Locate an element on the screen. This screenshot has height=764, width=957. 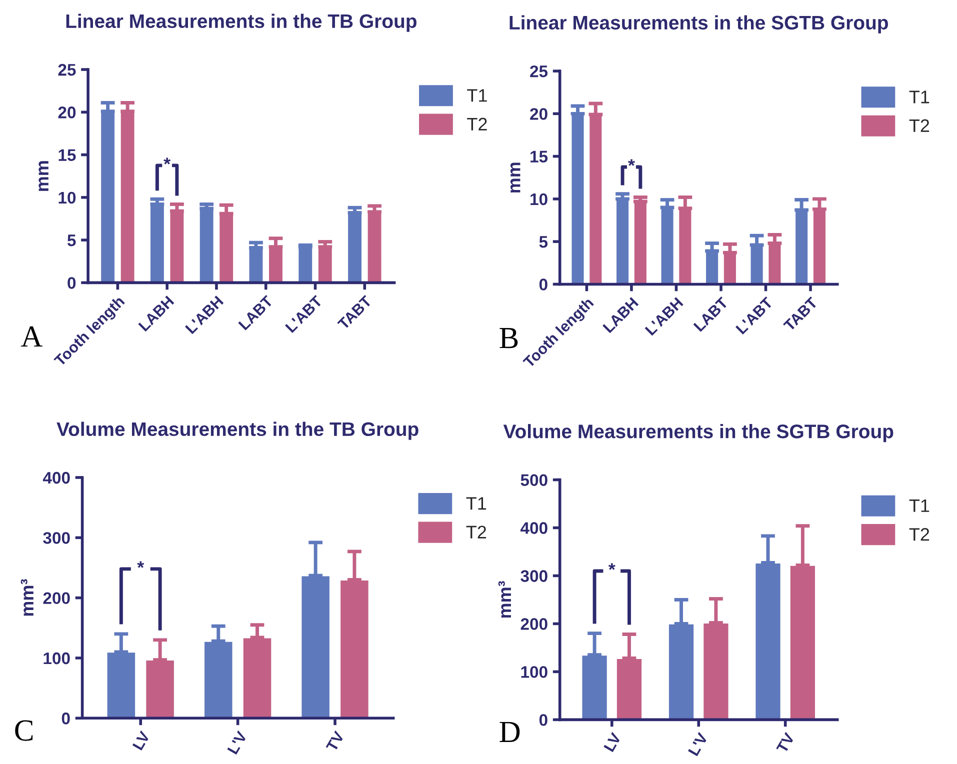
y-tick-label: 500 is located at coordinates (534, 480).